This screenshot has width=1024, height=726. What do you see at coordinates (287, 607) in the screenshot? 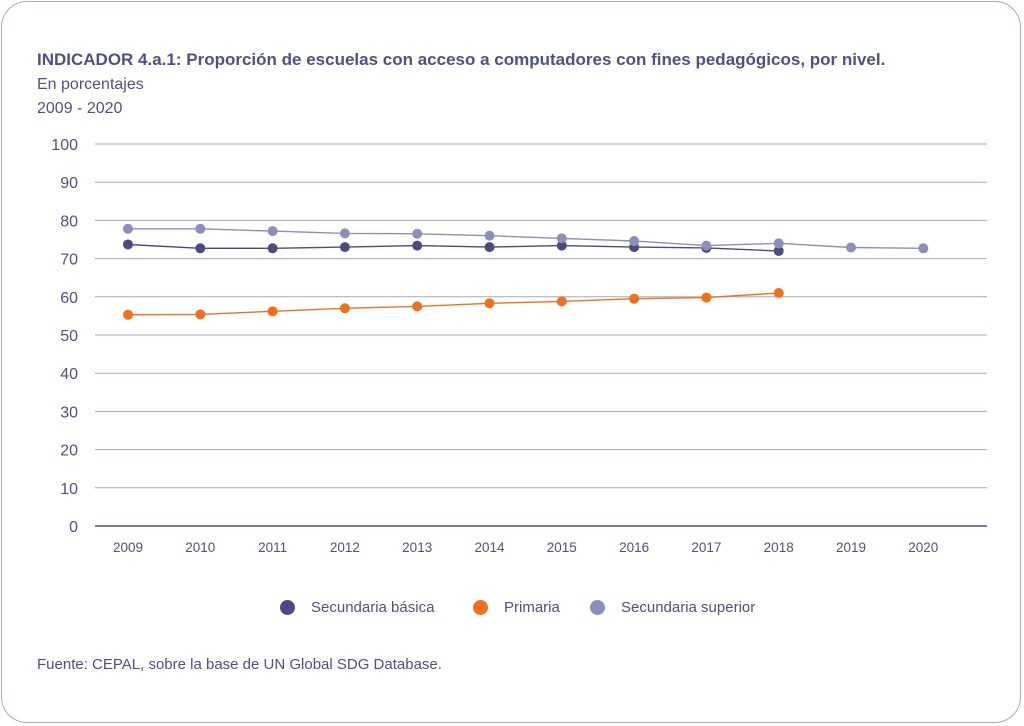
I see `legend-marker-secundaria-basica` at bounding box center [287, 607].